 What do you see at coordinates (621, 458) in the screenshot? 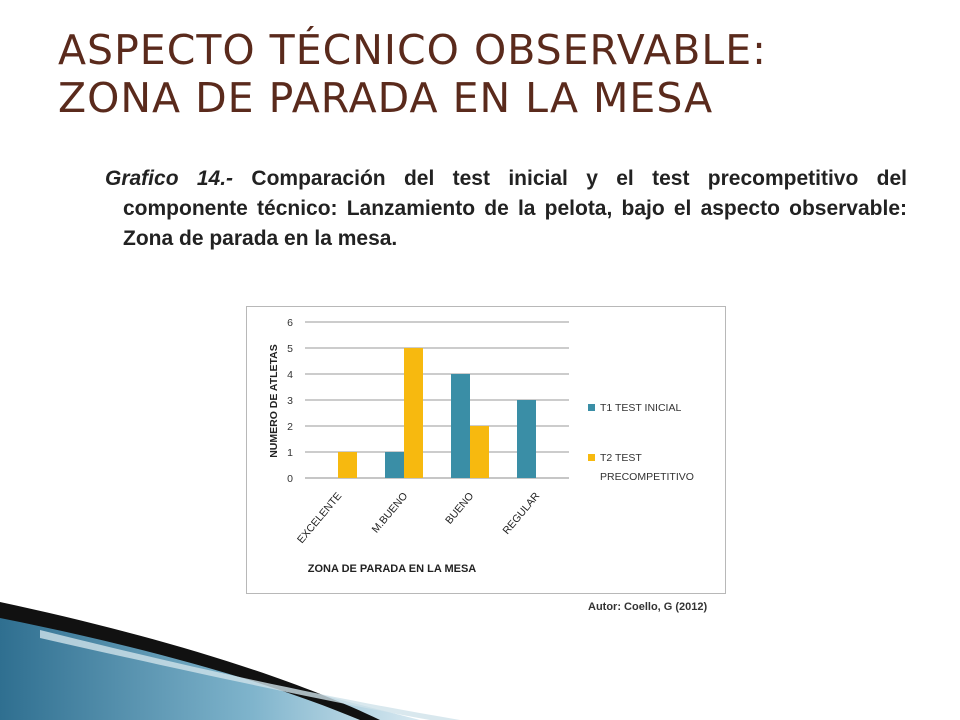
I see `legend-label: T2 TEST` at bounding box center [621, 458].